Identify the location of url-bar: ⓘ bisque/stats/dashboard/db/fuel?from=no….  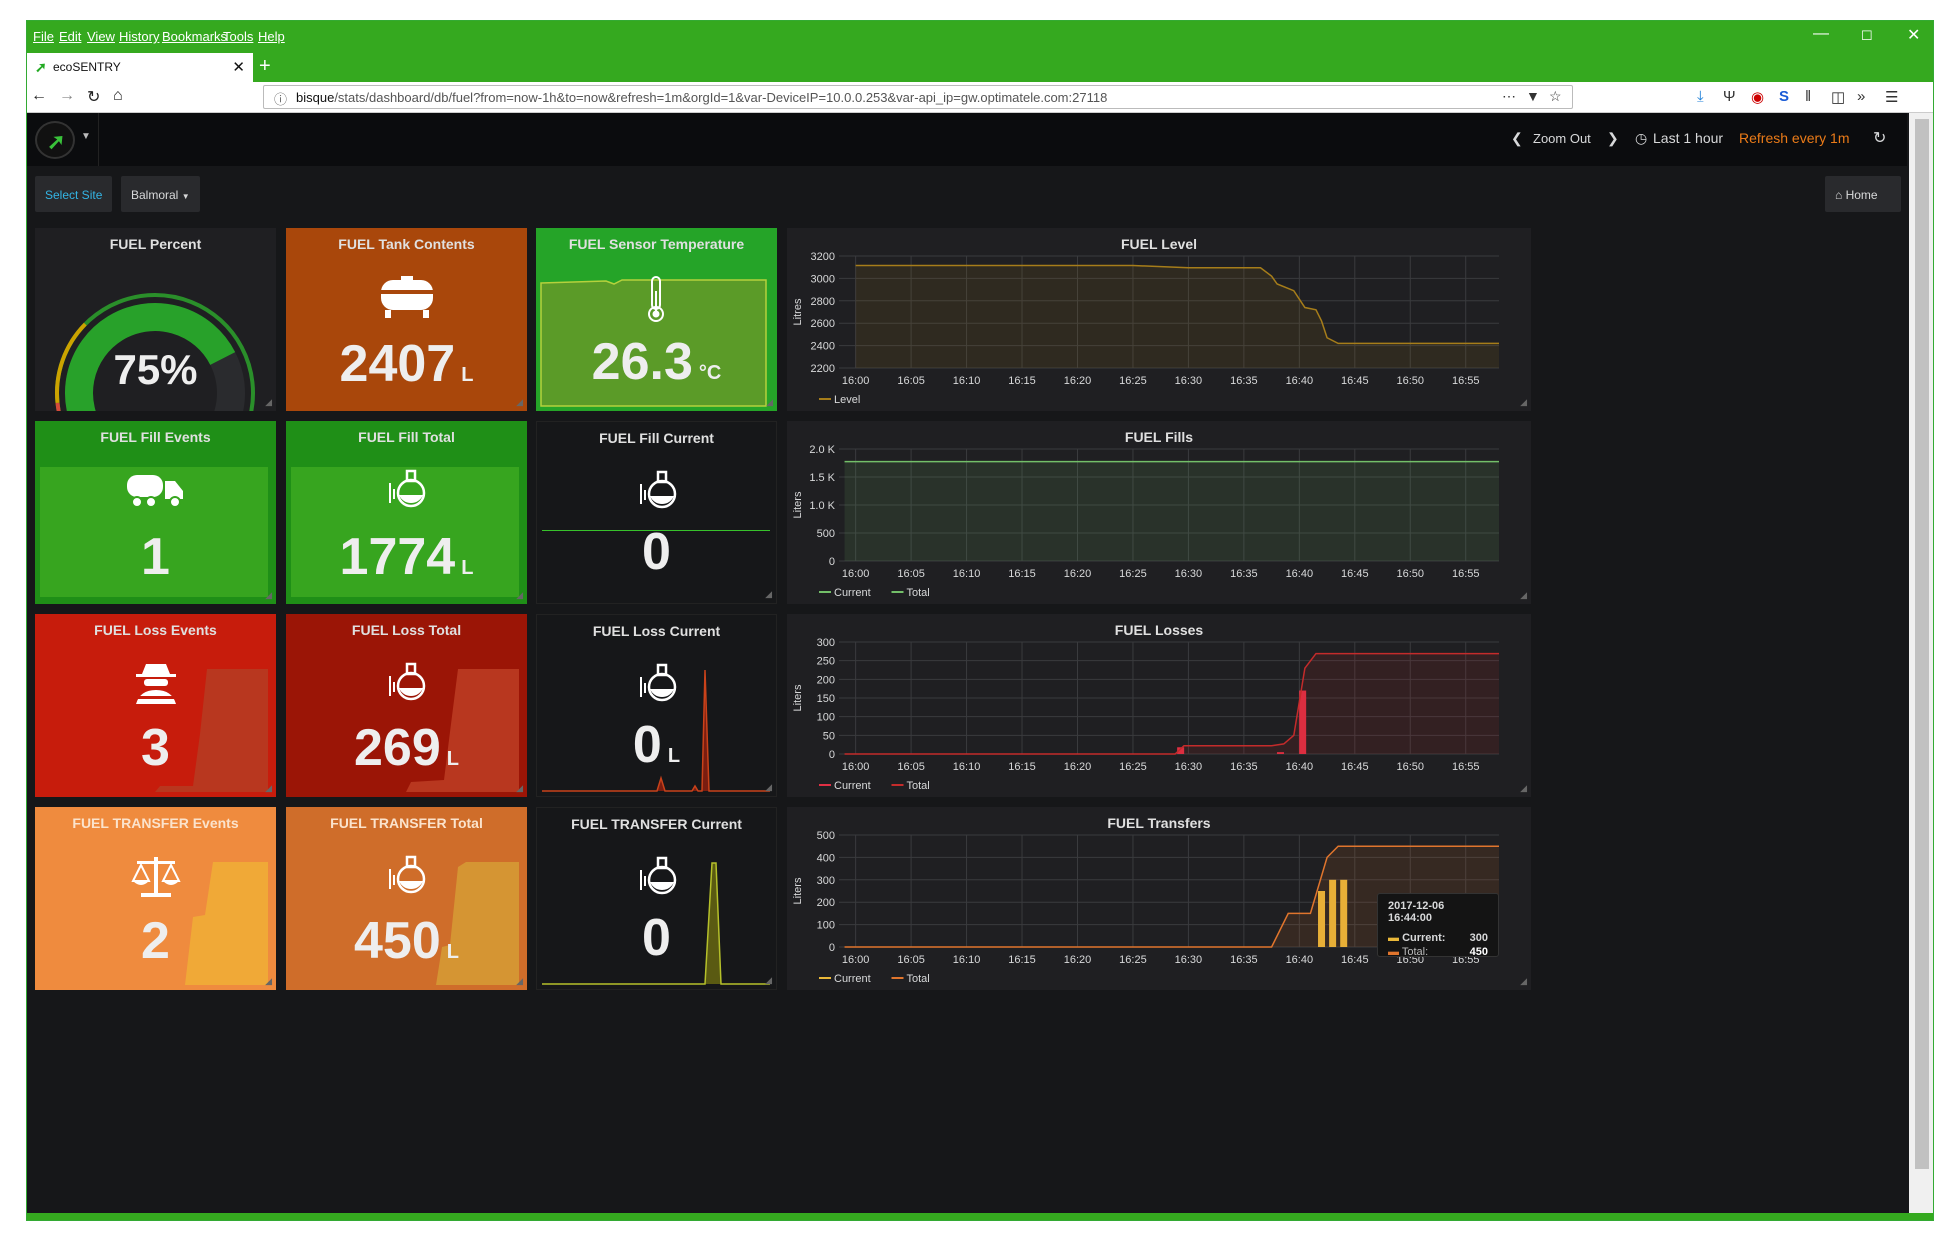
(918, 97).